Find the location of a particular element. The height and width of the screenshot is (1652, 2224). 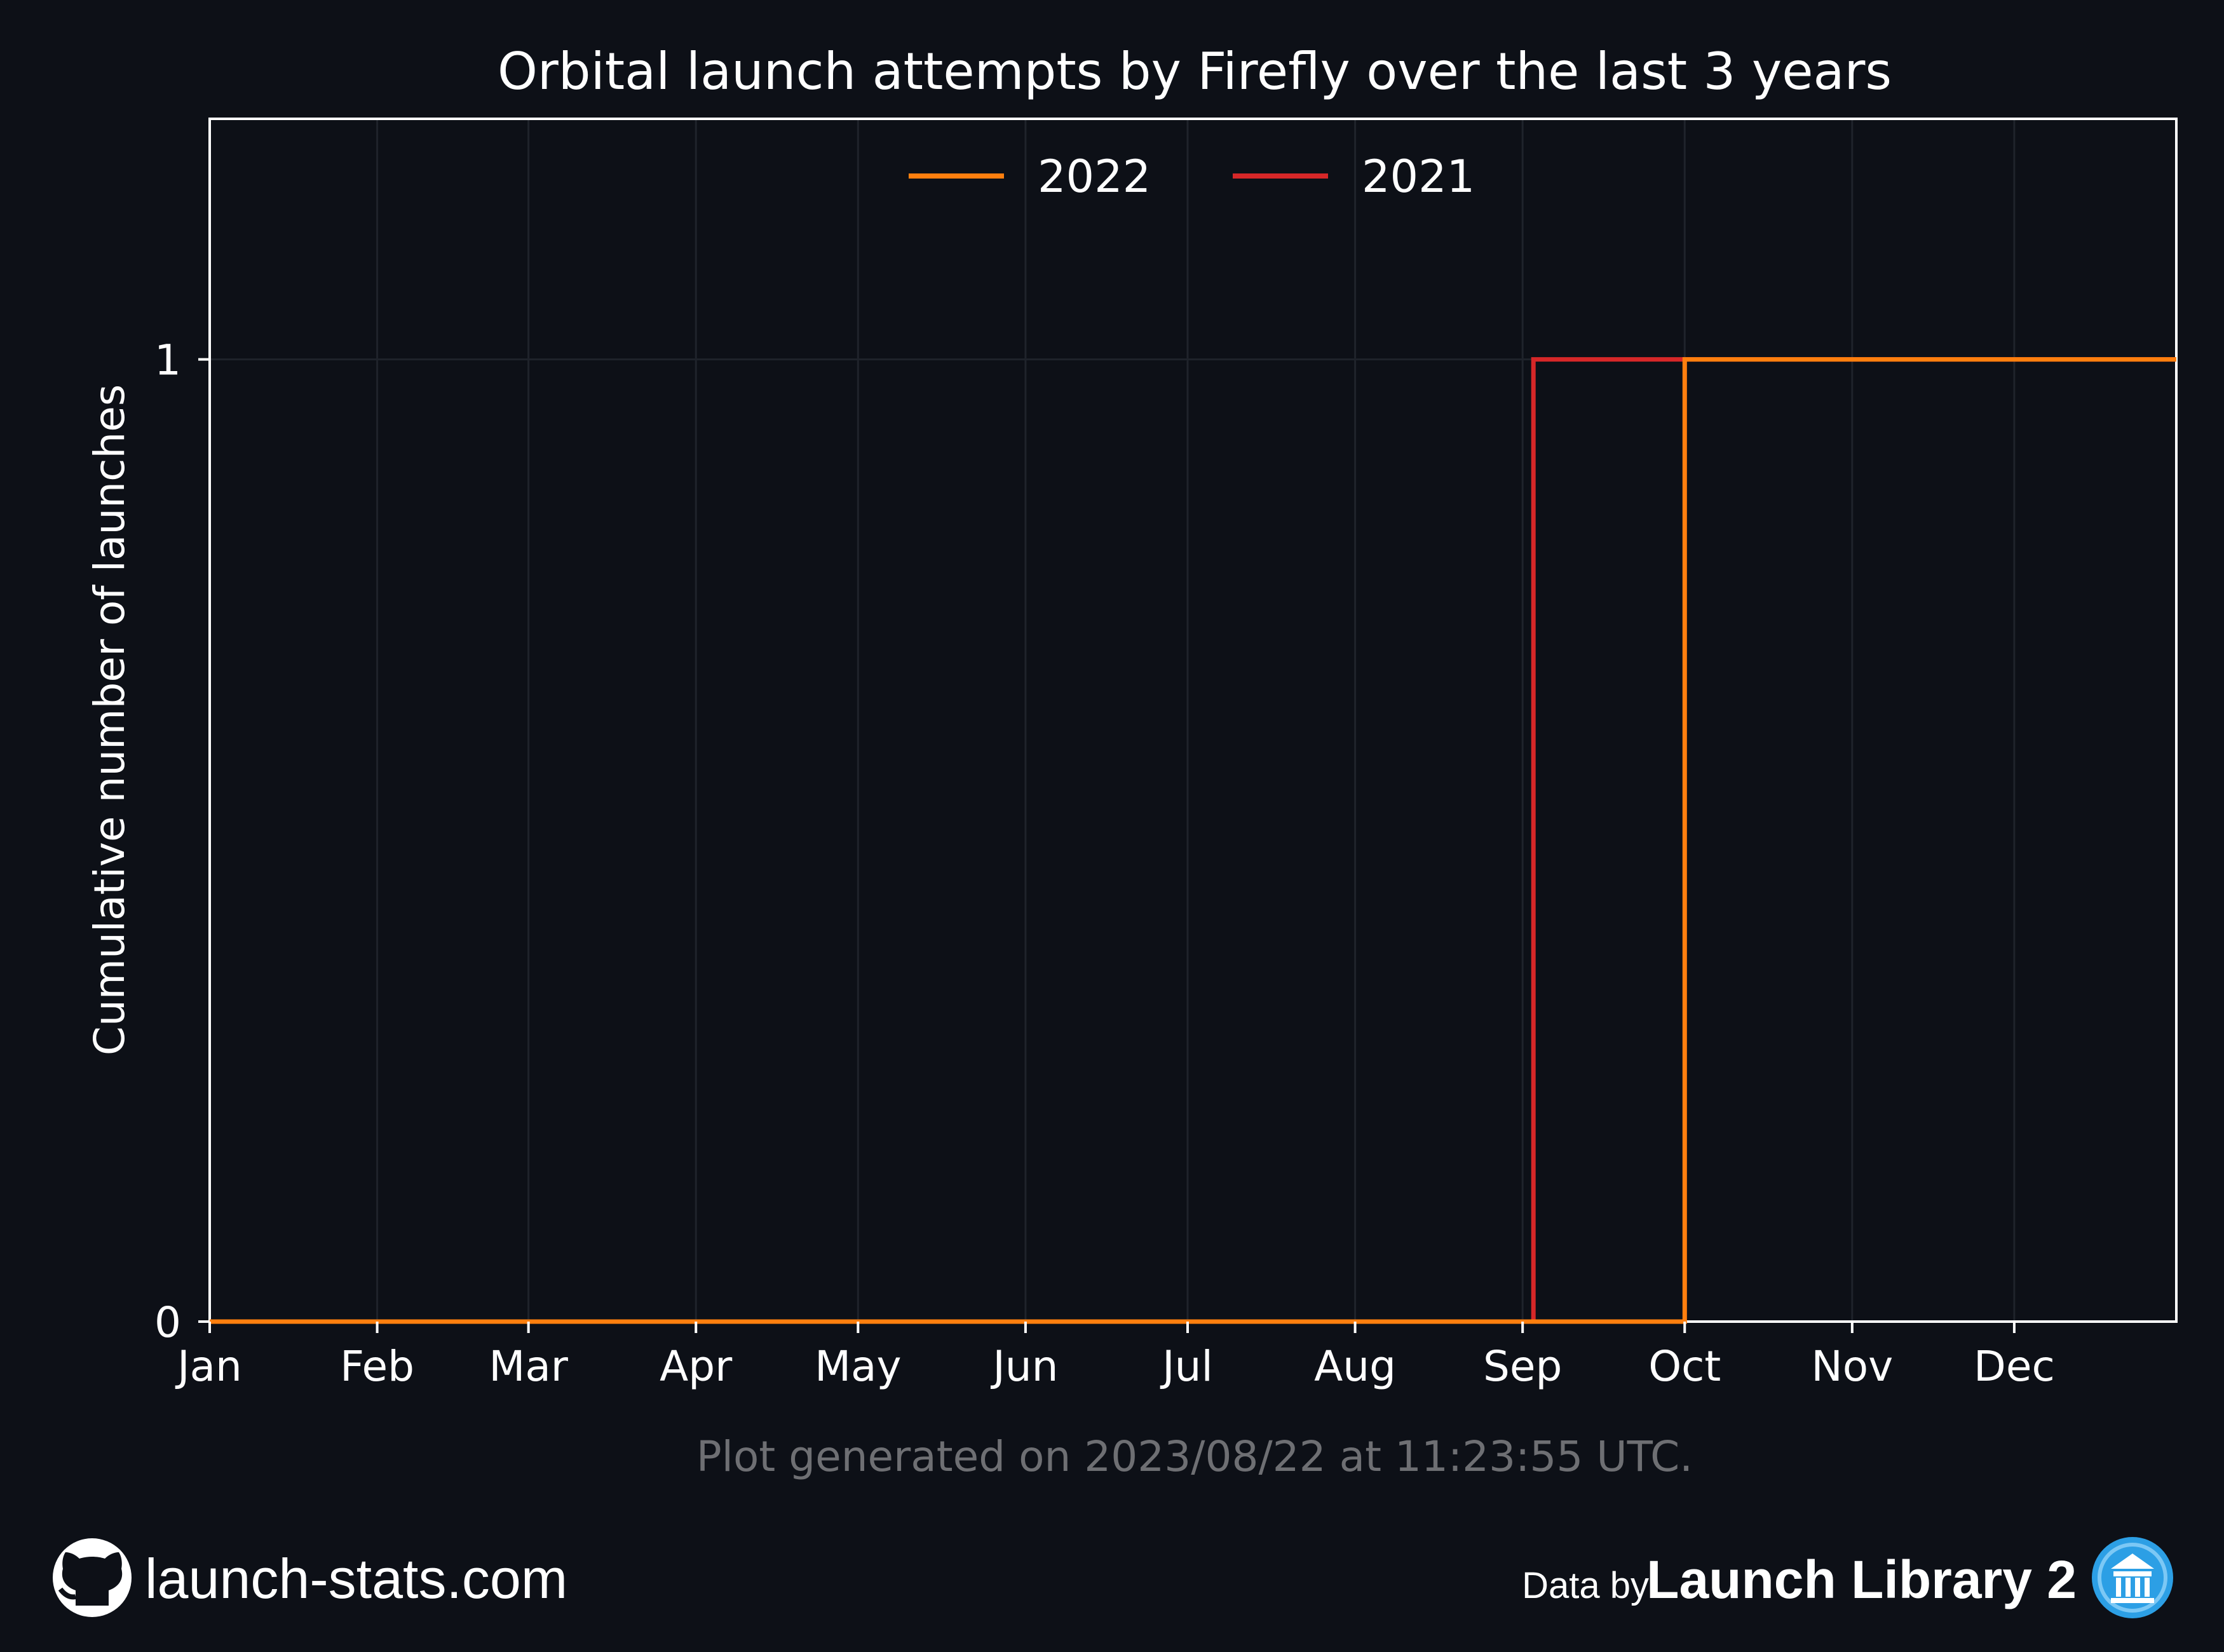

legend: 2022 2021 is located at coordinates (1192, 177).